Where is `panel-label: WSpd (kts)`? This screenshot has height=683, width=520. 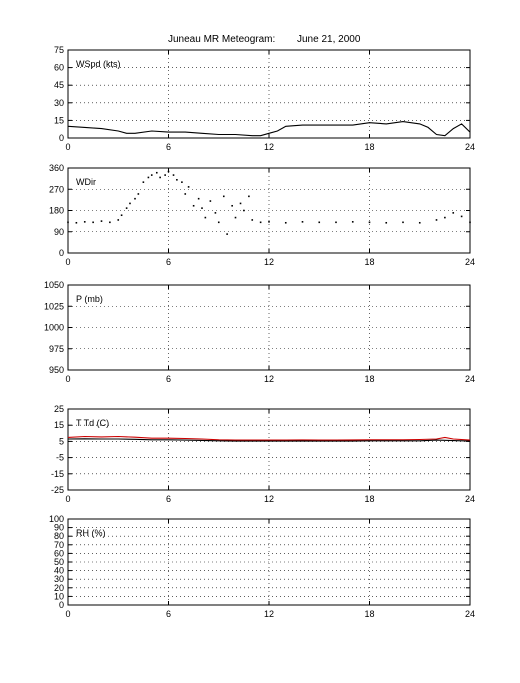
panel-label: WSpd (kts) is located at coordinates (98, 64).